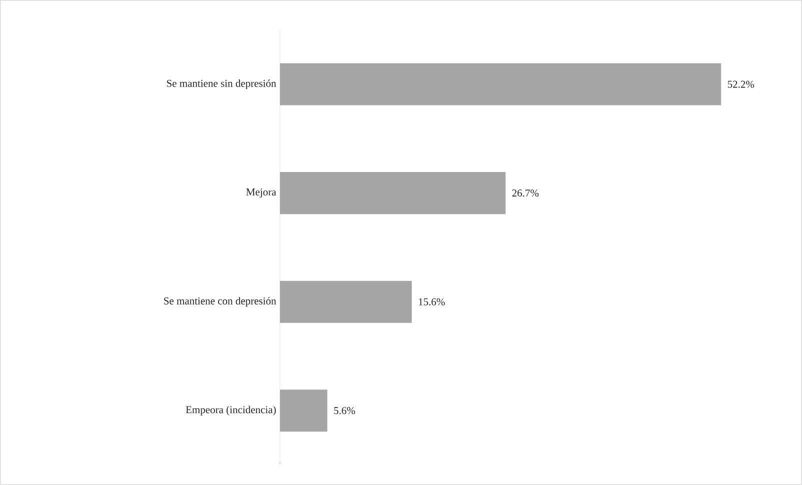  I want to click on y-tick-label: Se mantiene sin depresión, so click(221, 85).